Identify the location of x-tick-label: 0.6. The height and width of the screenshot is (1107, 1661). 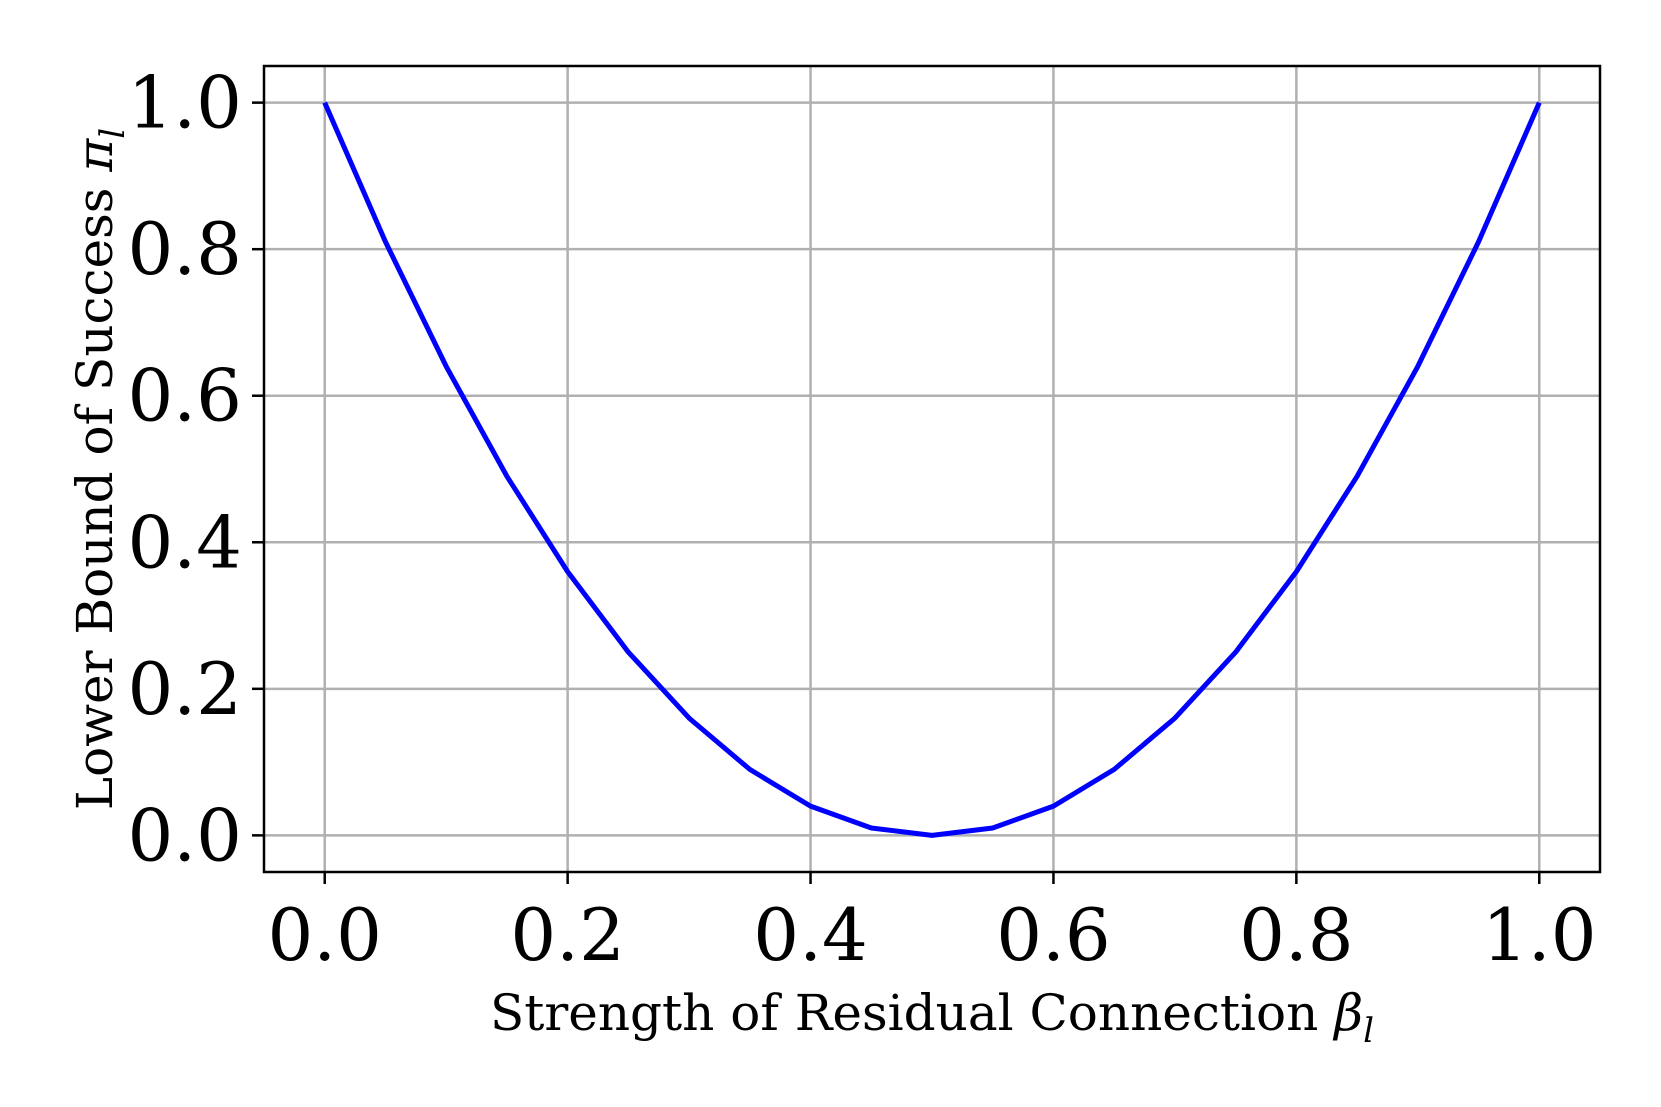
(1053, 935).